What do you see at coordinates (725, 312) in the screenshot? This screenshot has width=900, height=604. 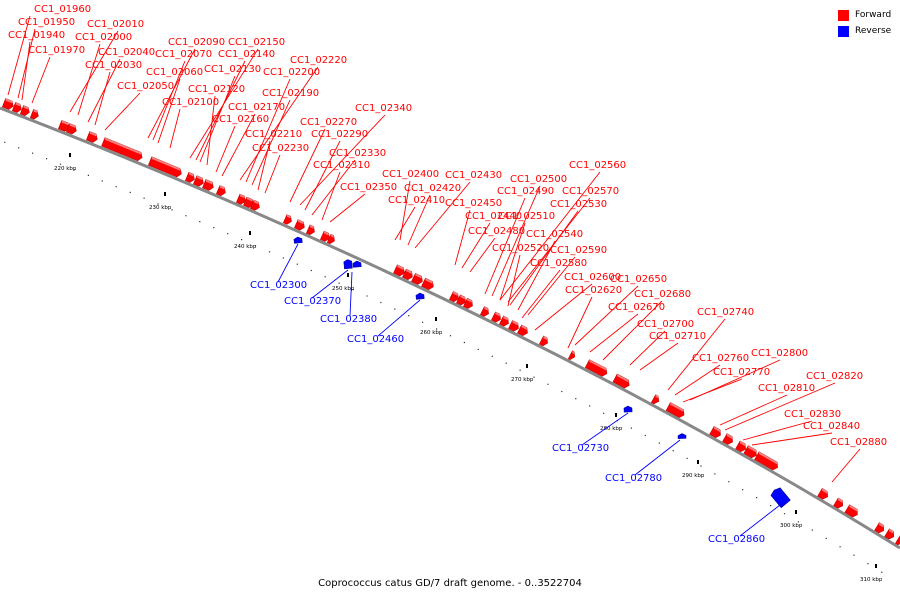 I see `forward-gene-label: CC1_02740` at bounding box center [725, 312].